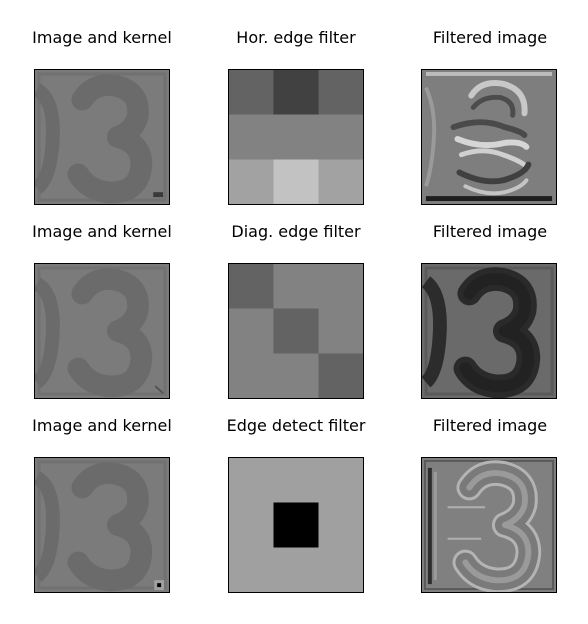  What do you see at coordinates (490, 231) in the screenshot?
I see `result-title-2: Filtered image` at bounding box center [490, 231].